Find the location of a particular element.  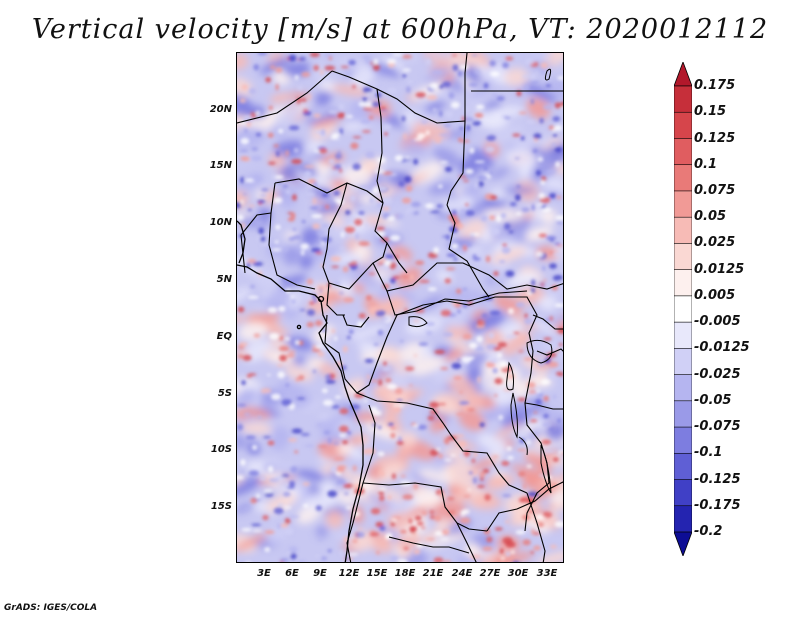

colorbar-label: 0.075 is located at coordinates (715, 190).